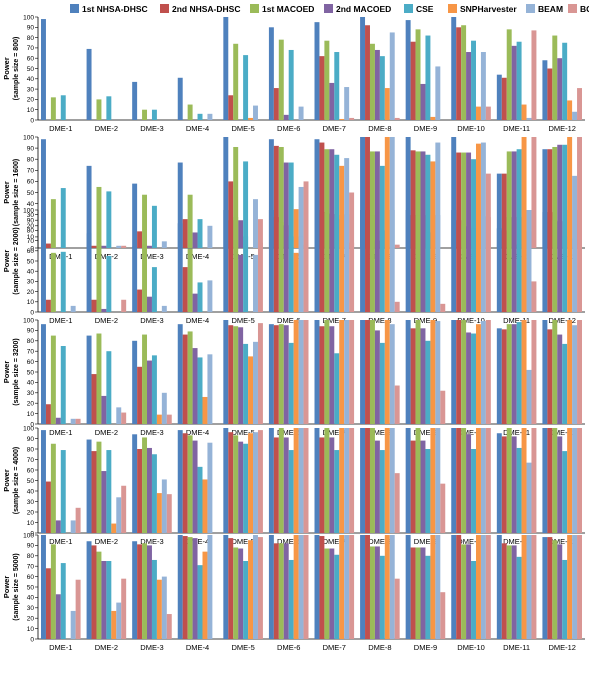 The width and height of the screenshot is (589, 685). I want to click on x-tick-label: DME-5, so click(242, 541).